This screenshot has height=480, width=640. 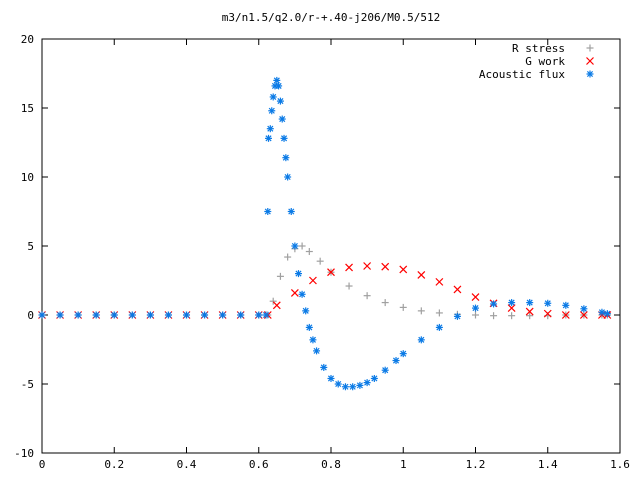 I want to click on y-tick-label: 5, so click(x=30, y=246).